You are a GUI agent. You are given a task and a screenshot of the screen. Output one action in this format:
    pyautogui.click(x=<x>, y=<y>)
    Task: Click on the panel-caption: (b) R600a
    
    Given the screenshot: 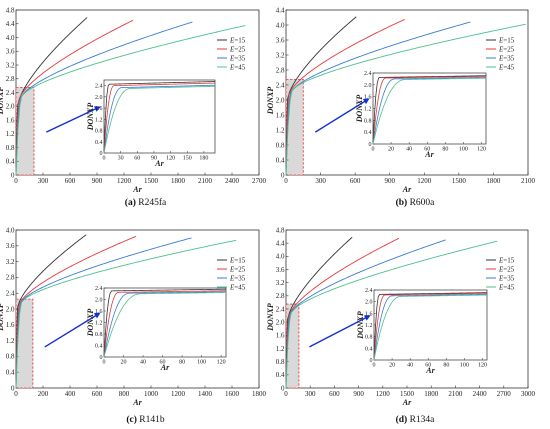 What is the action you would take?
    pyautogui.click(x=416, y=202)
    